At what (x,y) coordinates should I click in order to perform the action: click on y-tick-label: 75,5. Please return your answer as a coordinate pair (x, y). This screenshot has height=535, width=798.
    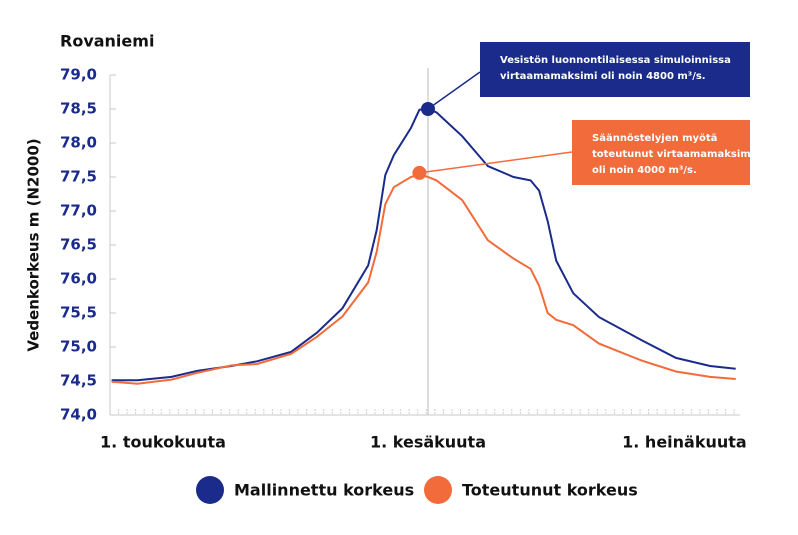
    Looking at the image, I should click on (78, 313).